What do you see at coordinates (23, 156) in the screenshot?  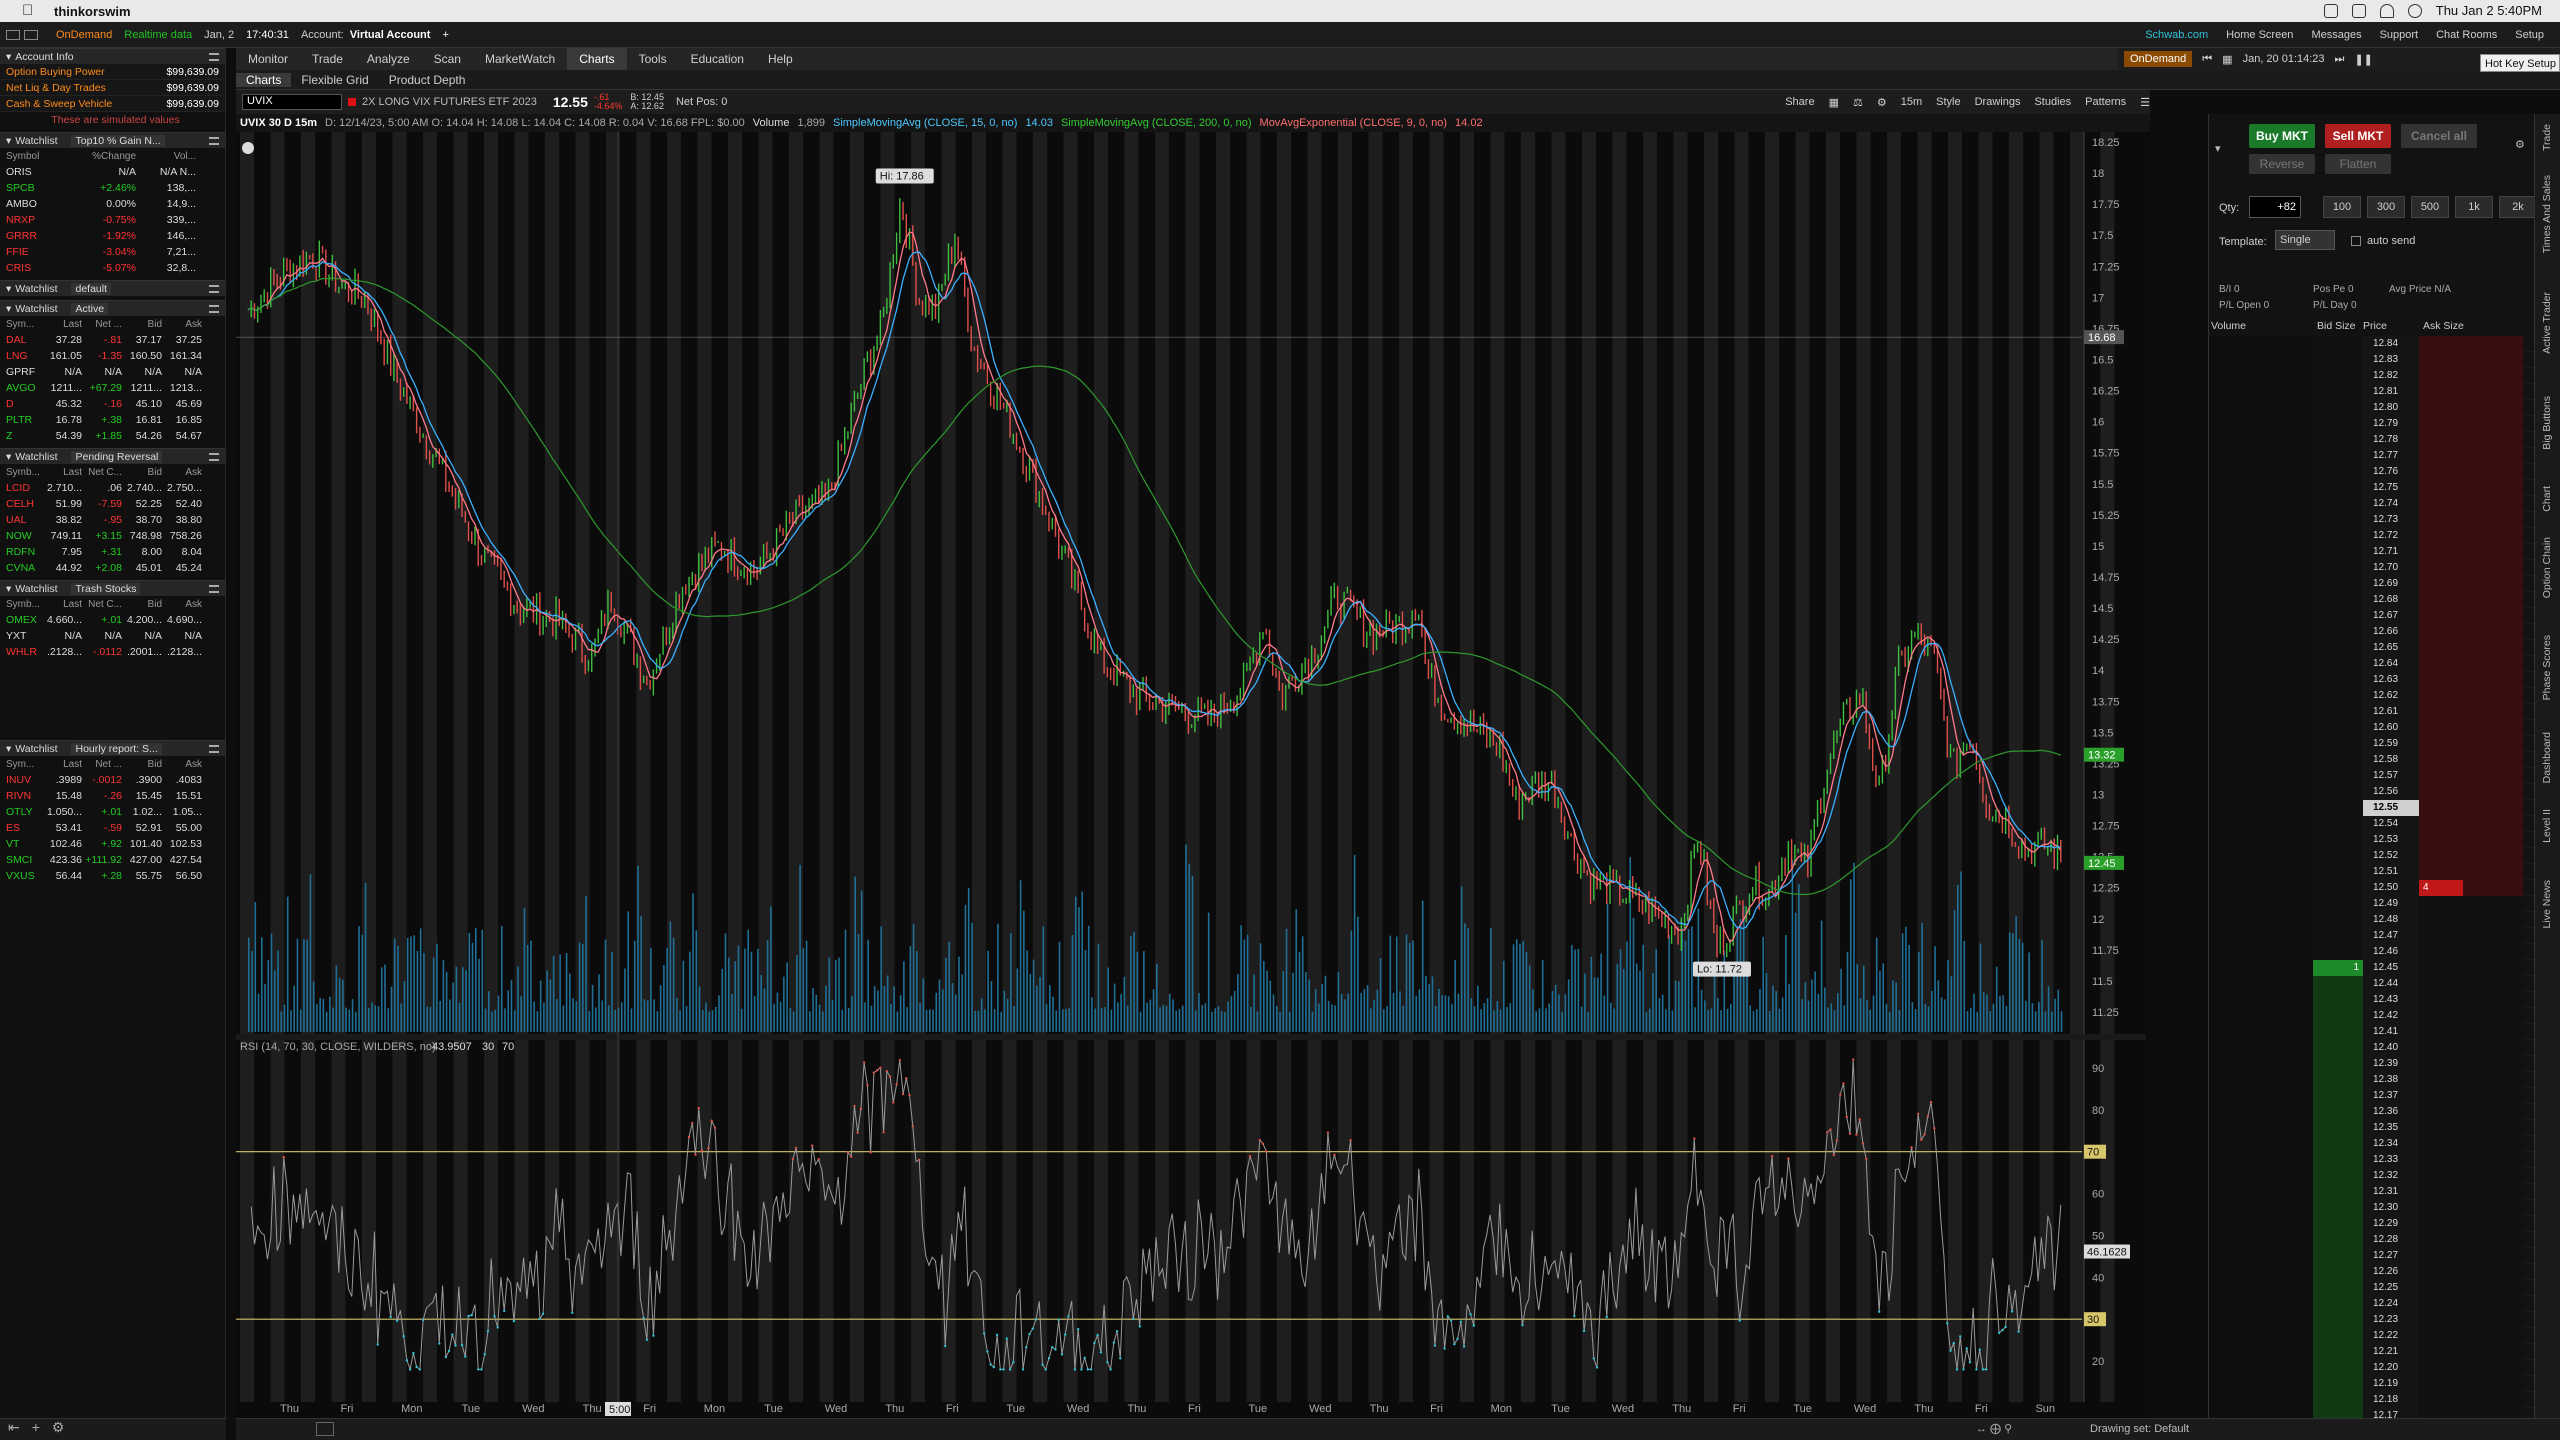 I see `column-header: Symbol` at bounding box center [23, 156].